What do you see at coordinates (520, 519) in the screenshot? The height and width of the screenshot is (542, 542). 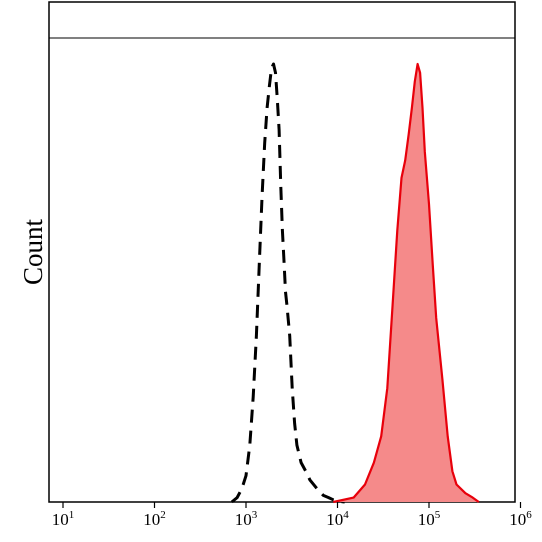 I see `x-tick-label-5: 10⁶` at bounding box center [520, 519].